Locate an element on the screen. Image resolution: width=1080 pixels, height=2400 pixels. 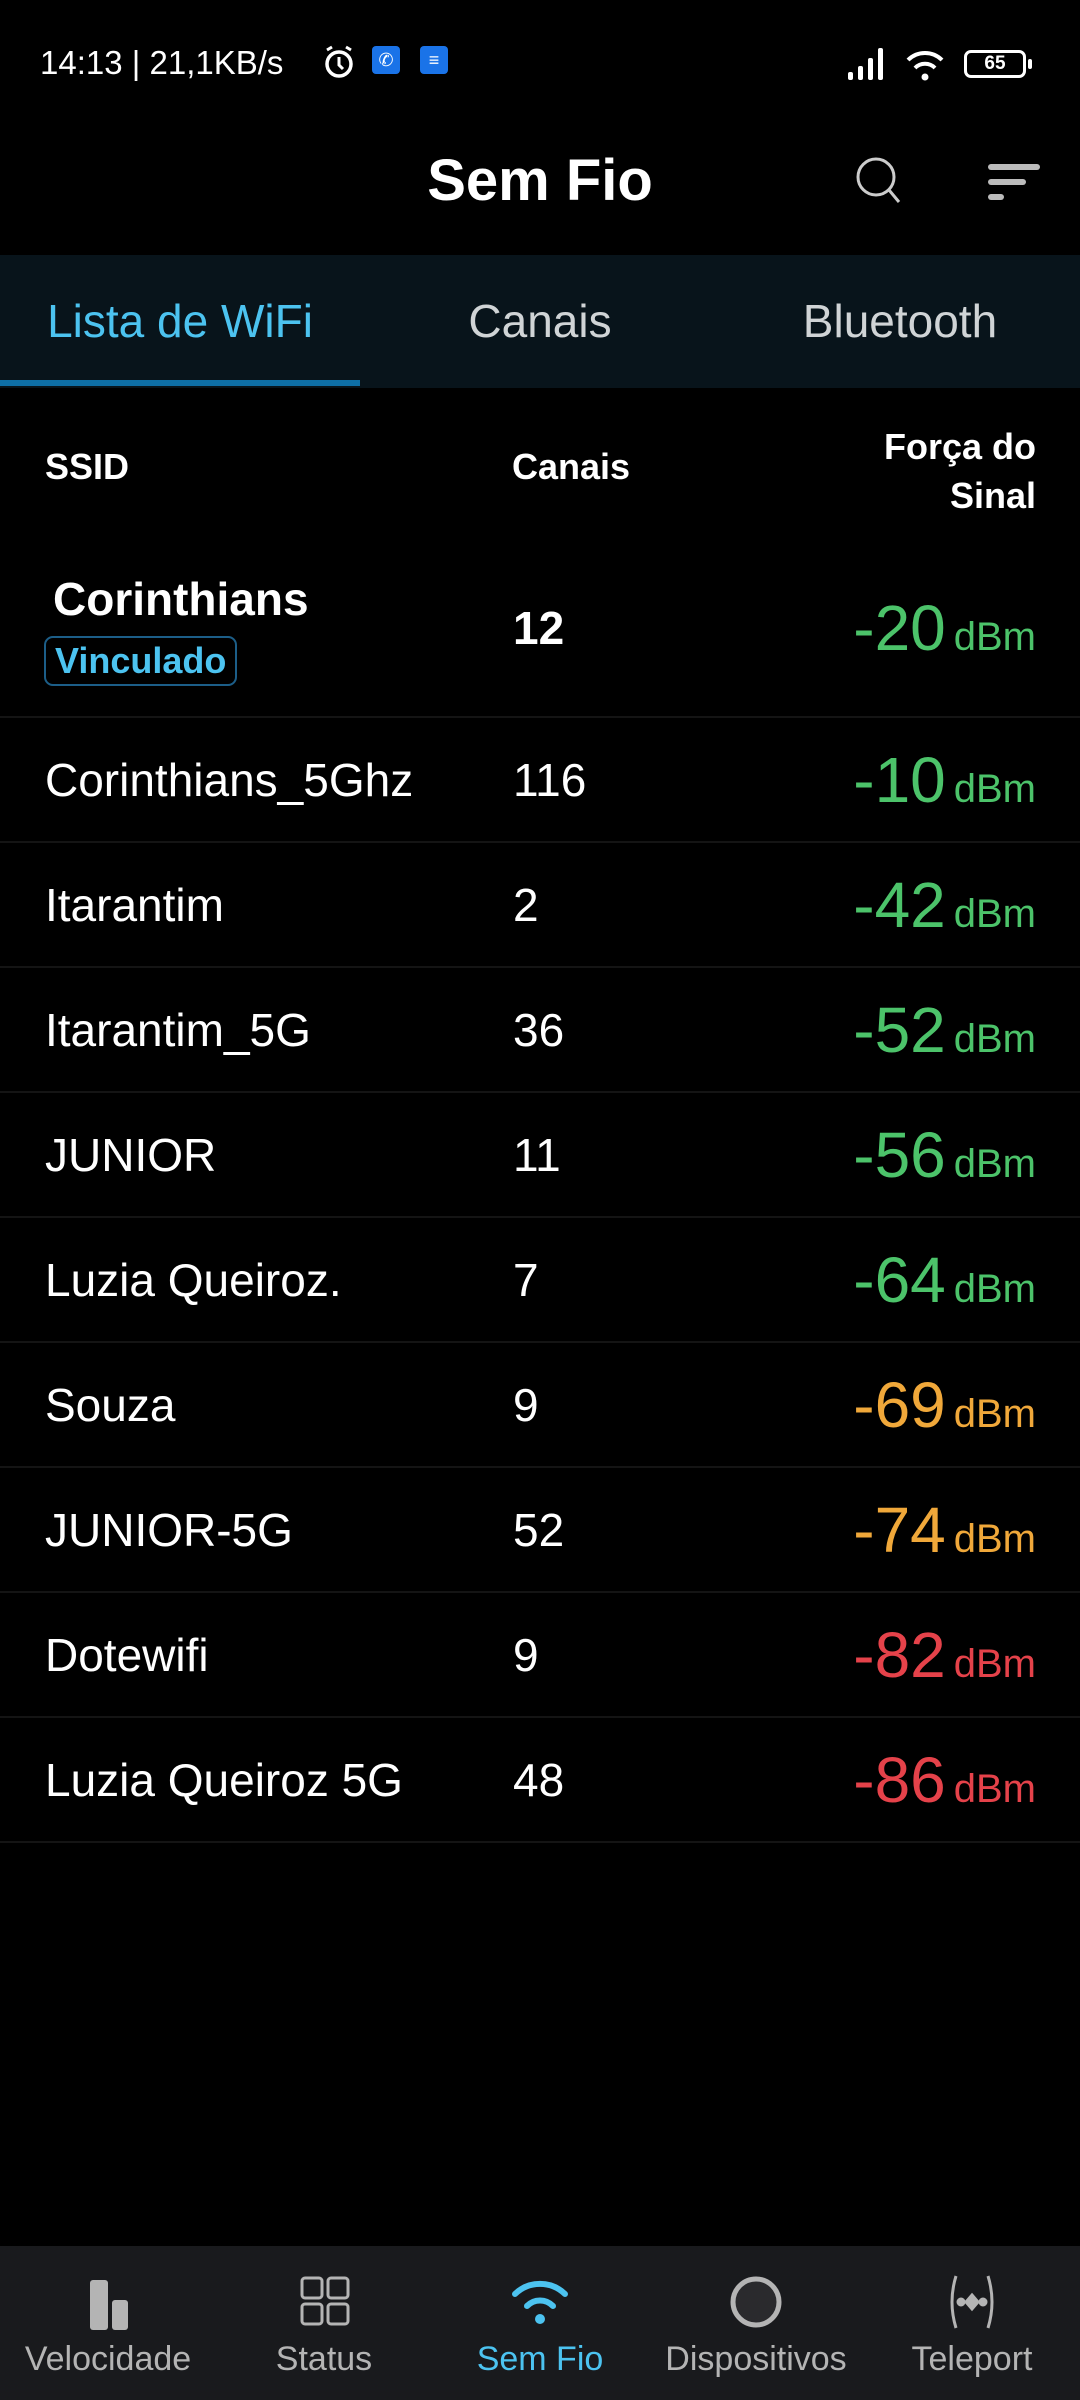
channel: 2 is located at coordinates (526, 904).